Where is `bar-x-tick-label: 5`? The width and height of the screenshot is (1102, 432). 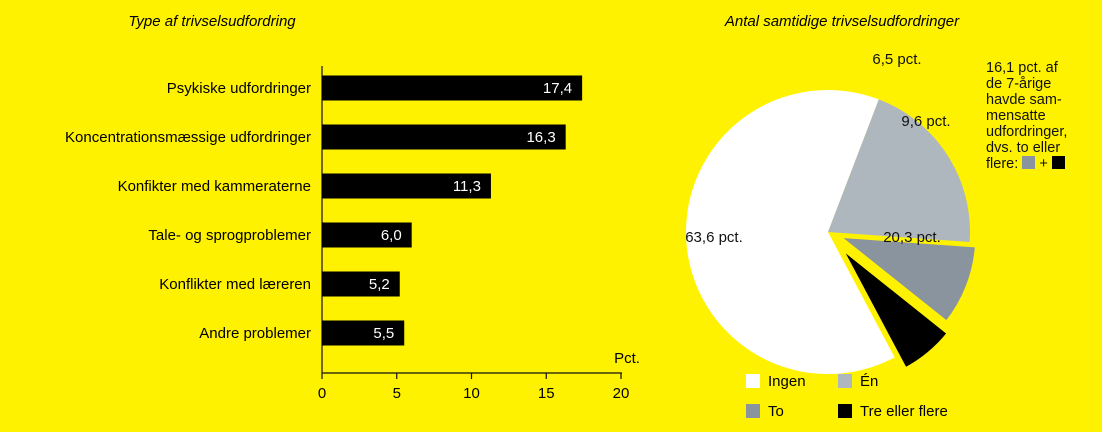 bar-x-tick-label: 5 is located at coordinates (397, 393).